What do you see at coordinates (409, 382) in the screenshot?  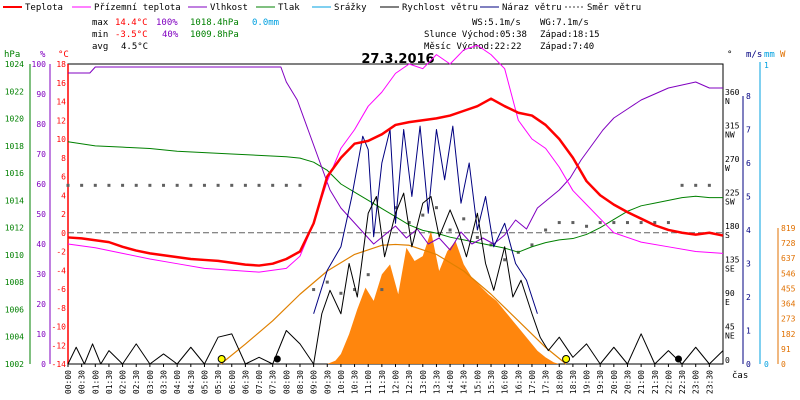 I see `time-tick-label: 12:30` at bounding box center [409, 382].